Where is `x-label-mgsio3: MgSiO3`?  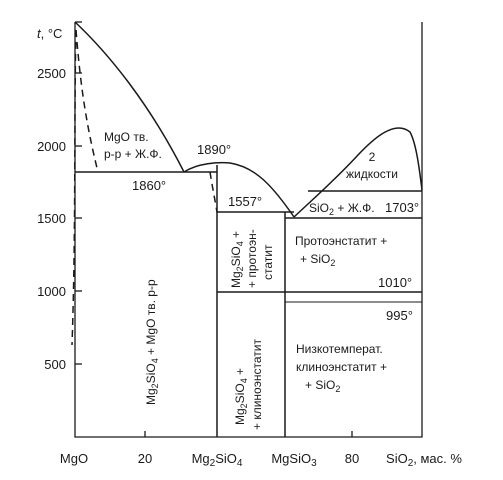 x-label-mgsio3: MgSiO3 is located at coordinates (294, 460).